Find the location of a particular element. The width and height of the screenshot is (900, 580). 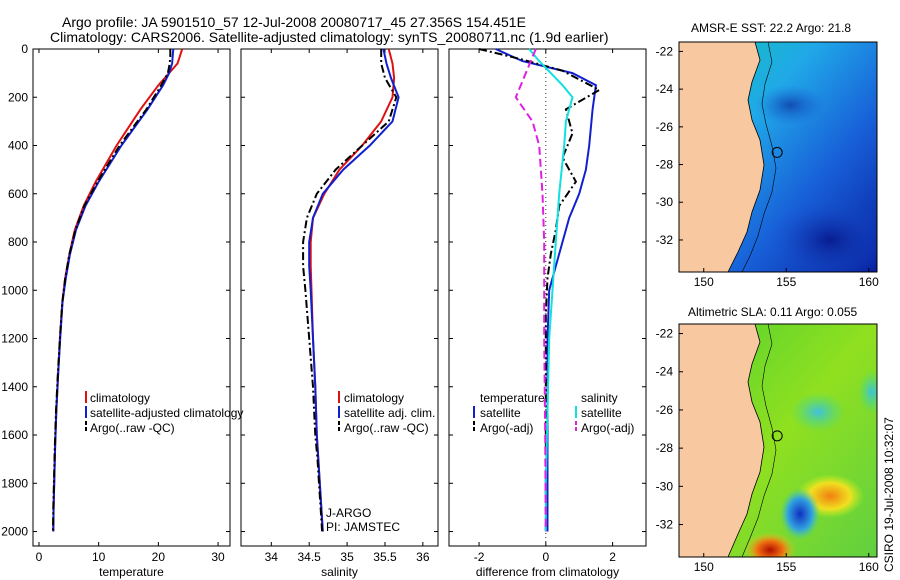

sst-map-frame is located at coordinates (778, 157).